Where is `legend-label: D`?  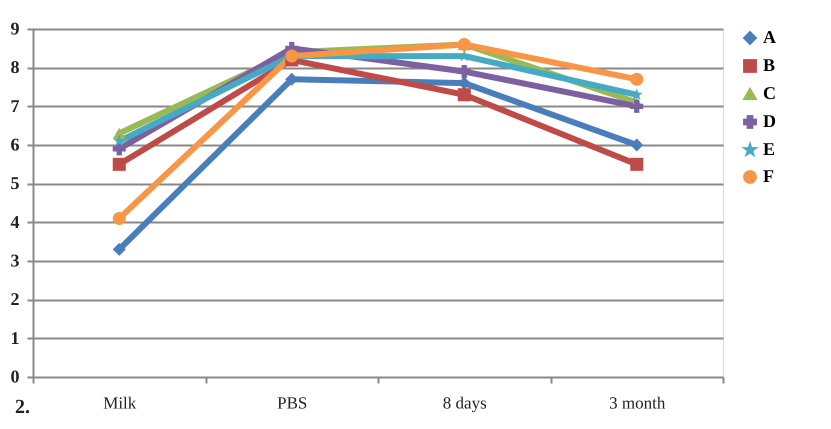 legend-label: D is located at coordinates (769, 121).